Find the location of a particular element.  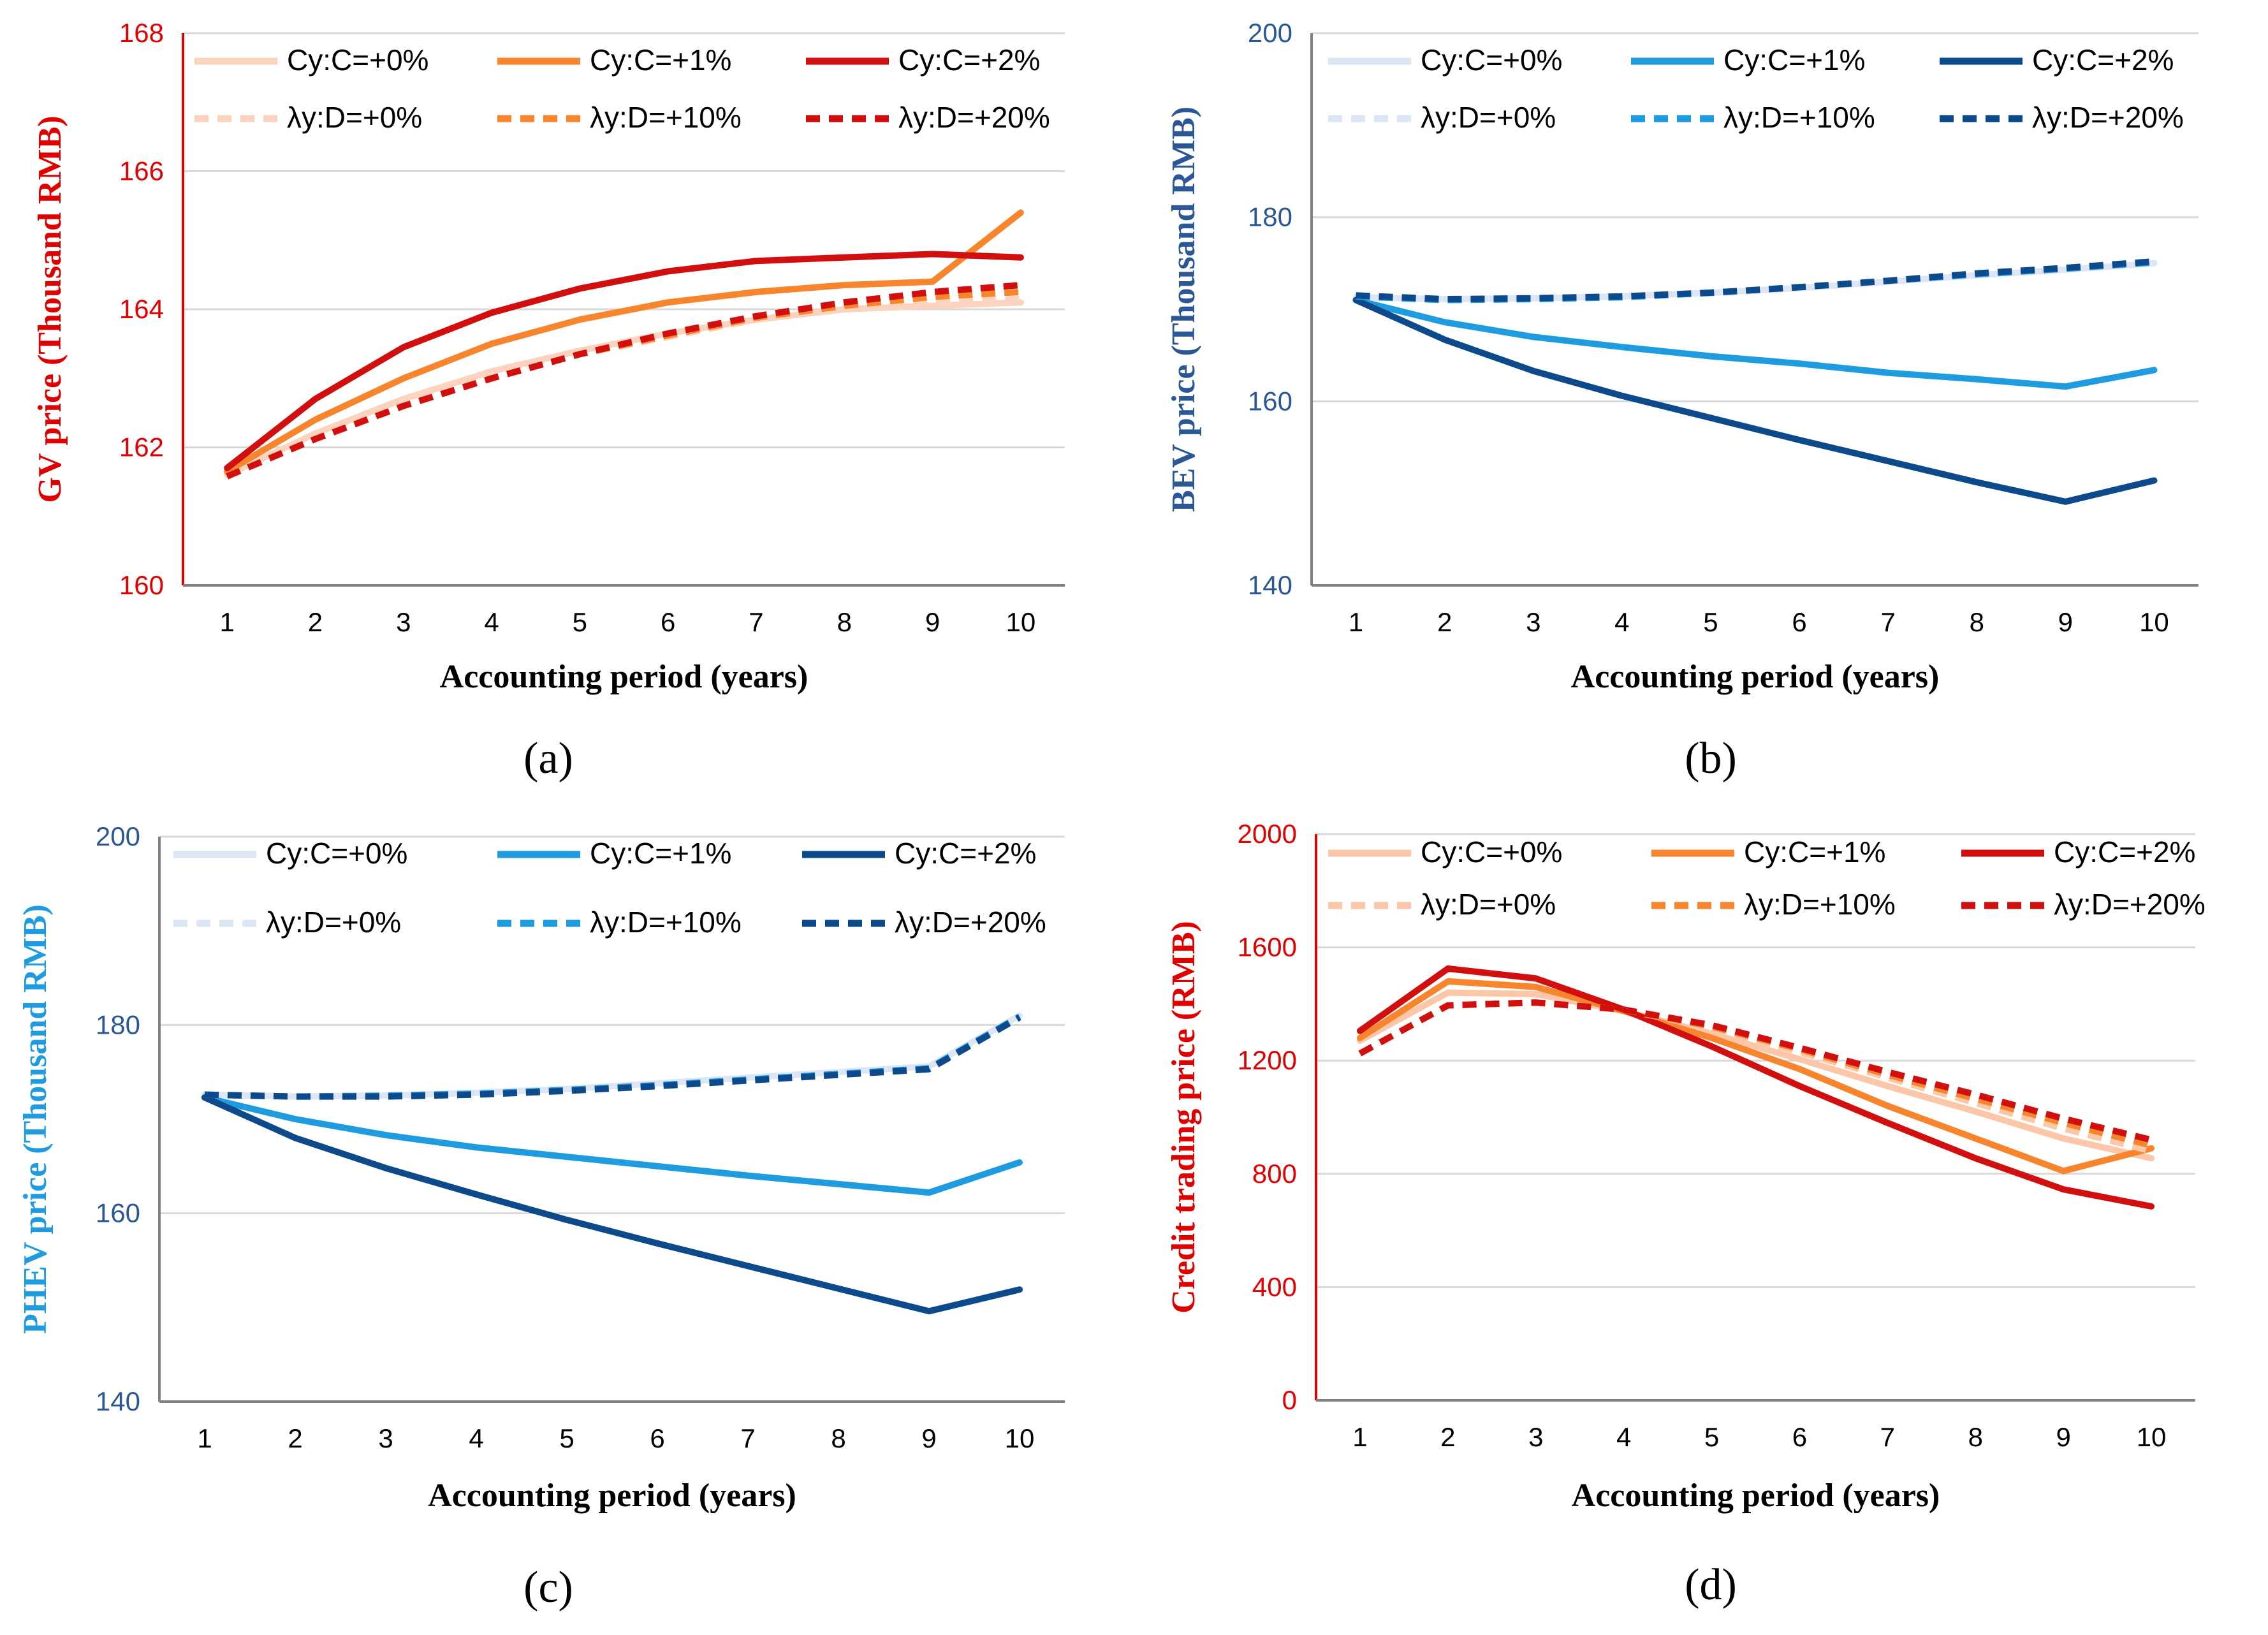

panel-caption: (b) is located at coordinates (1711, 758).